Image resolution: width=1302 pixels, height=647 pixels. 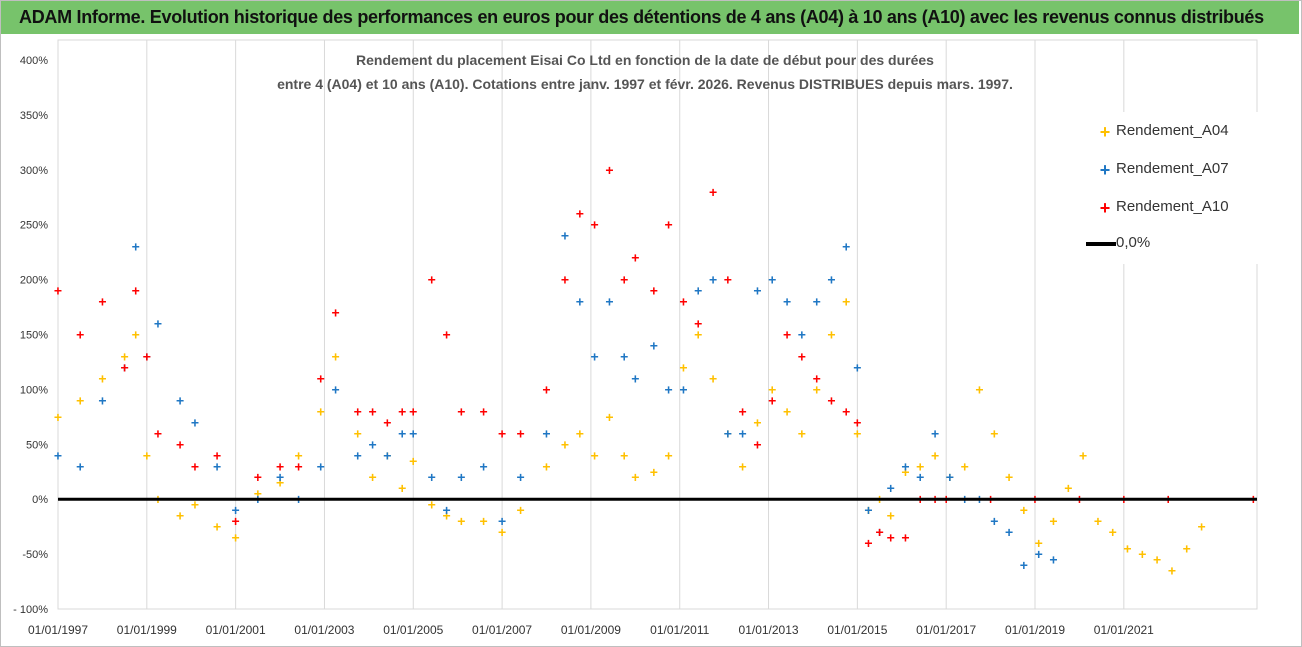 What do you see at coordinates (34, 281) in the screenshot?
I see `y-tick-label: 200%` at bounding box center [34, 281].